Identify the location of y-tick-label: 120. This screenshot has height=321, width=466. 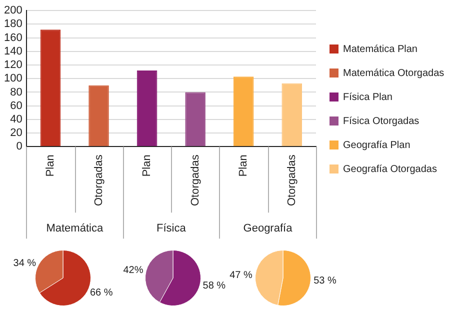
(13, 65).